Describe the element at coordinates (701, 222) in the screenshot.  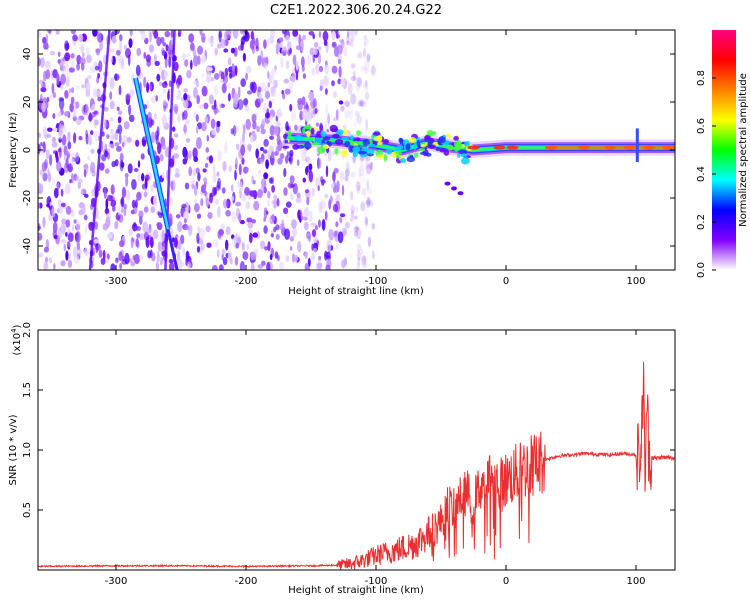
I see `colorbar-tick-label: 0.2` at that location.